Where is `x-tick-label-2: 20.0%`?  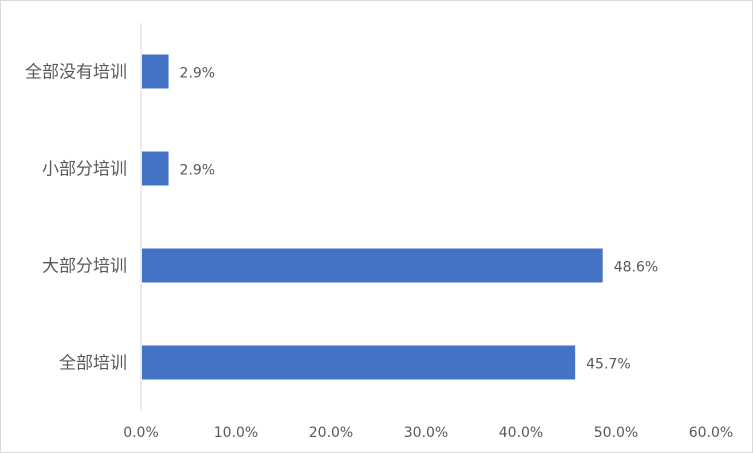
x-tick-label-2: 20.0% is located at coordinates (331, 433).